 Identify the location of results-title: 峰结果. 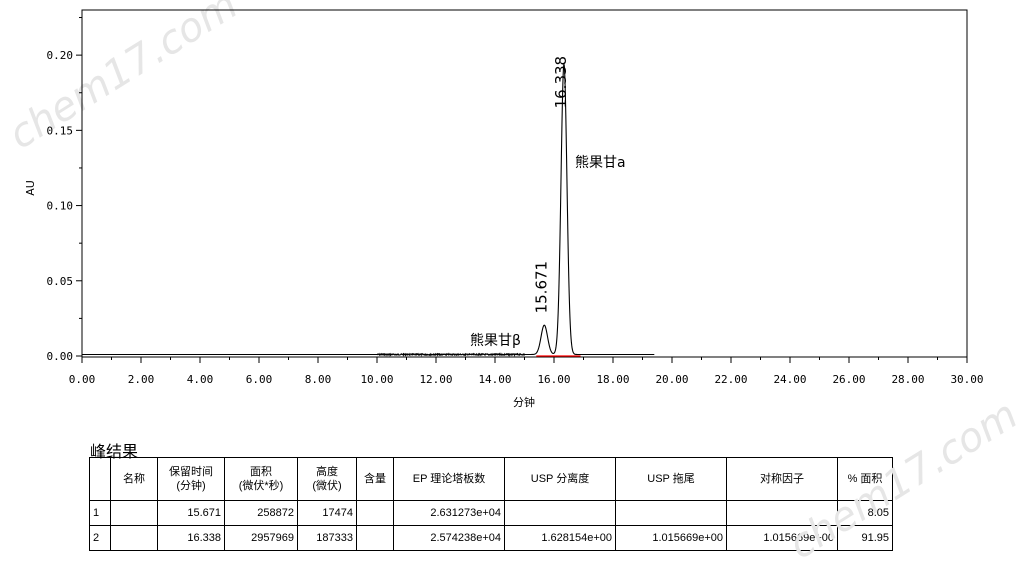
(114, 451).